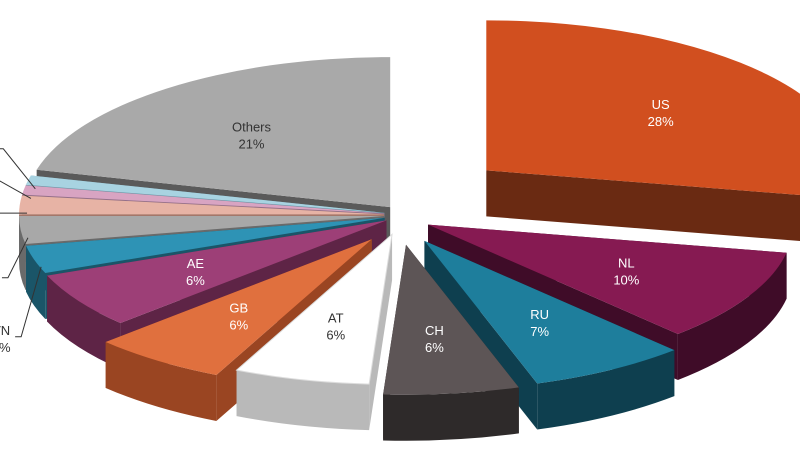 This screenshot has width=800, height=473. What do you see at coordinates (434, 347) in the screenshot?
I see `slice-value-ch: 6%` at bounding box center [434, 347].